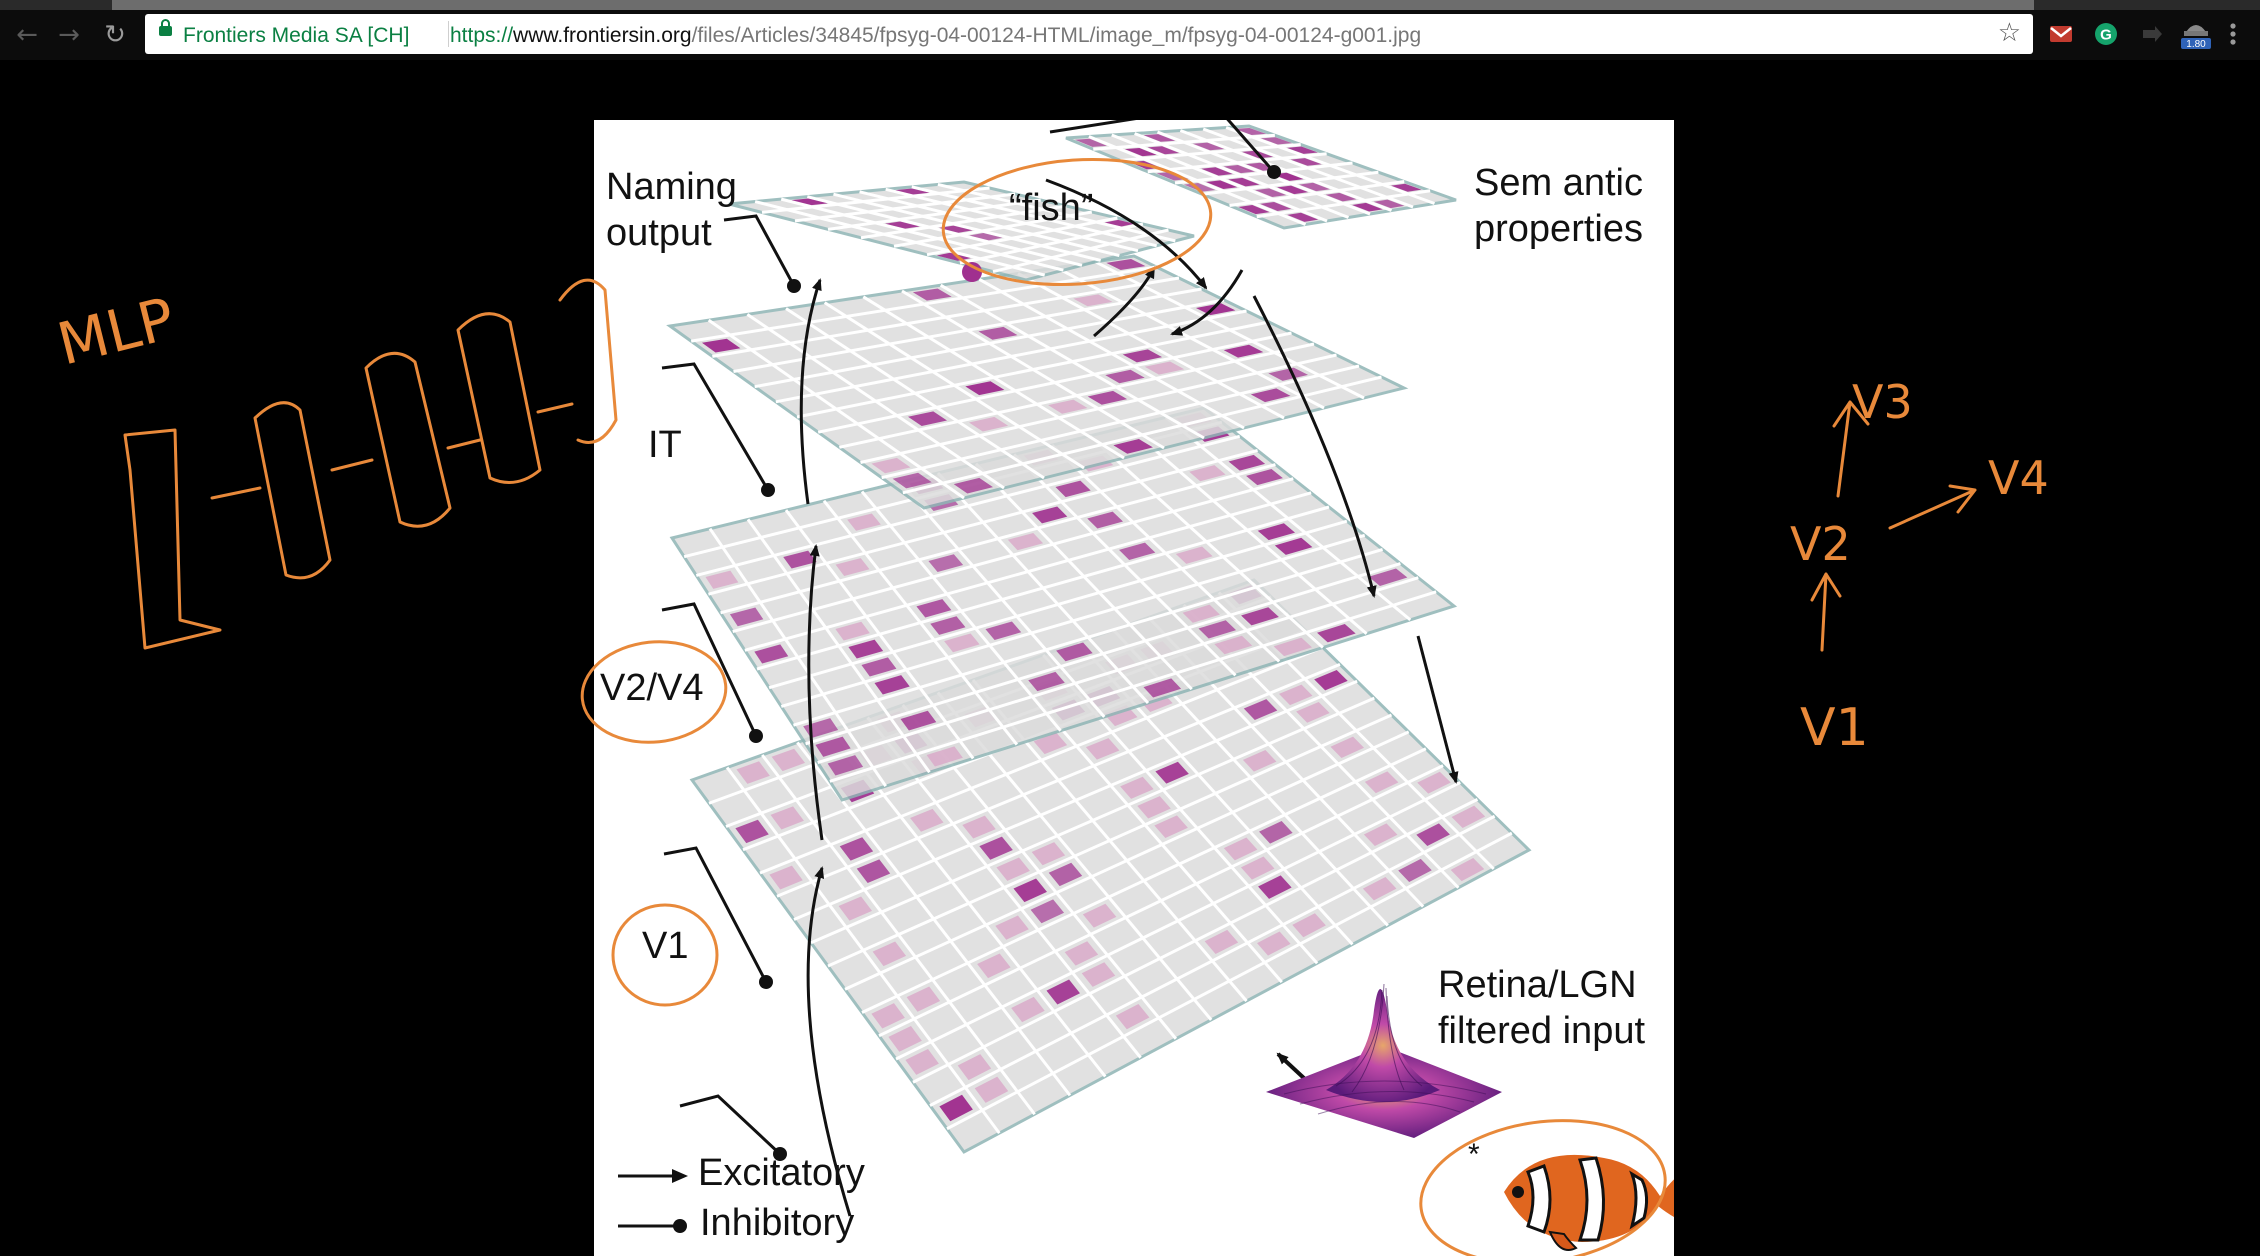 The height and width of the screenshot is (1256, 2260). Describe the element at coordinates (482, 35) in the screenshot. I see `url-scheme: https://` at that location.